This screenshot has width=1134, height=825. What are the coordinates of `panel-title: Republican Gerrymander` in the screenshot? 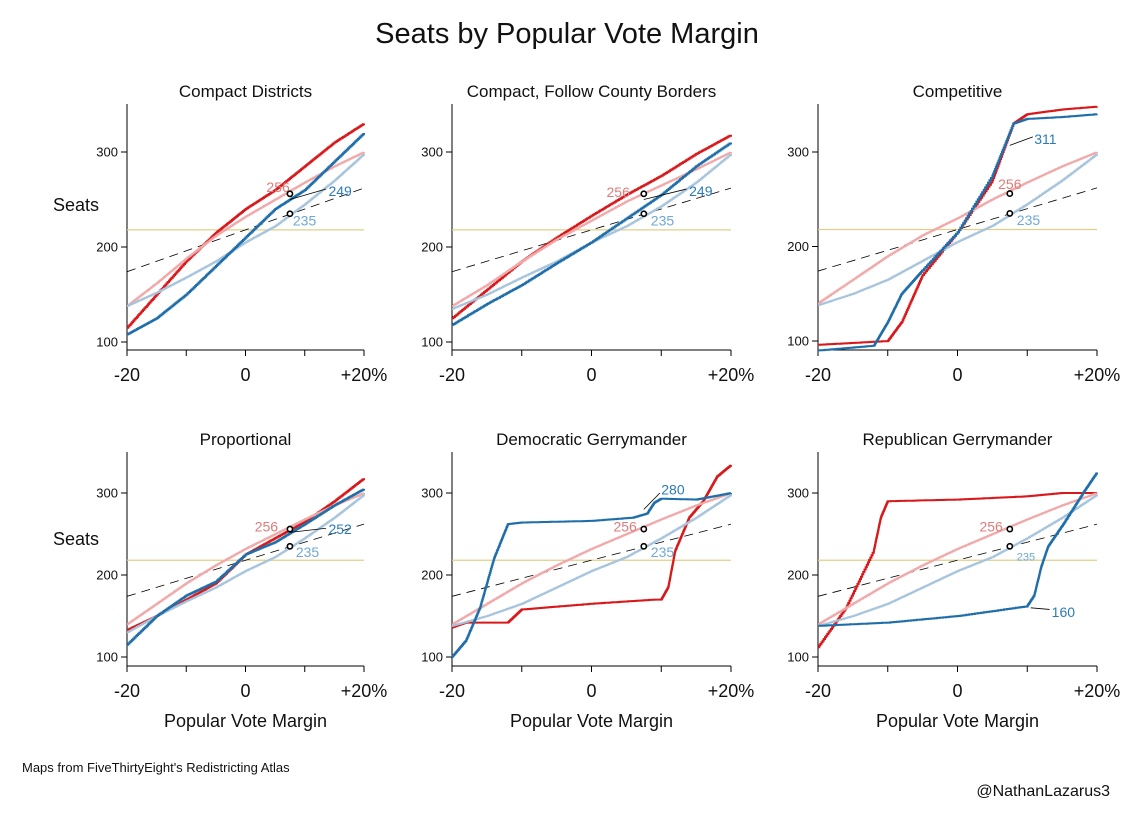 It's located at (958, 439).